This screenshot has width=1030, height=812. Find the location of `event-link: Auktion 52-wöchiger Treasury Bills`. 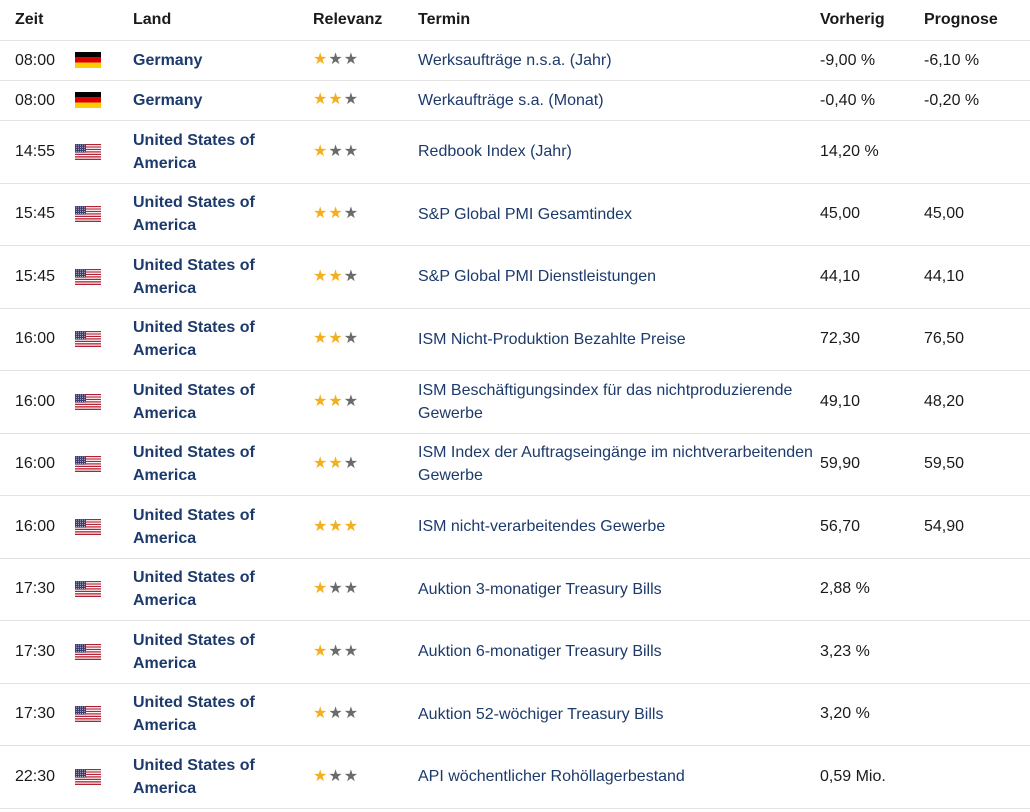

event-link: Auktion 52-wöchiger Treasury Bills is located at coordinates (619, 714).